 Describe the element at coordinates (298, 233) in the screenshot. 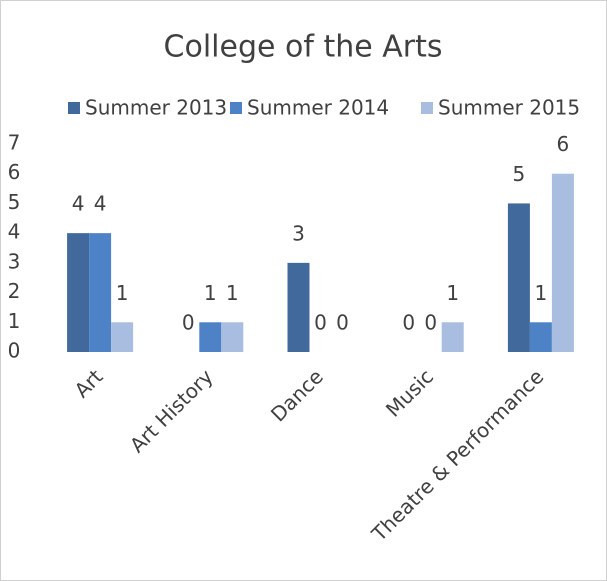

I see `data-label: 3` at that location.